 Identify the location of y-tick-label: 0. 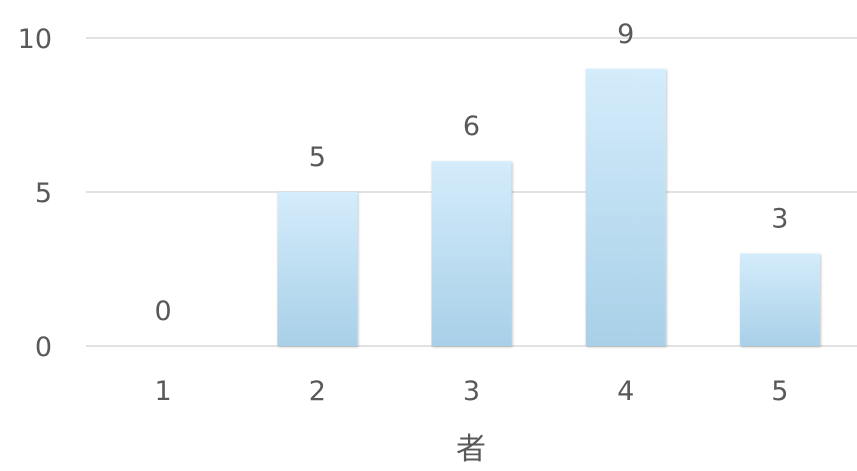
(43, 347).